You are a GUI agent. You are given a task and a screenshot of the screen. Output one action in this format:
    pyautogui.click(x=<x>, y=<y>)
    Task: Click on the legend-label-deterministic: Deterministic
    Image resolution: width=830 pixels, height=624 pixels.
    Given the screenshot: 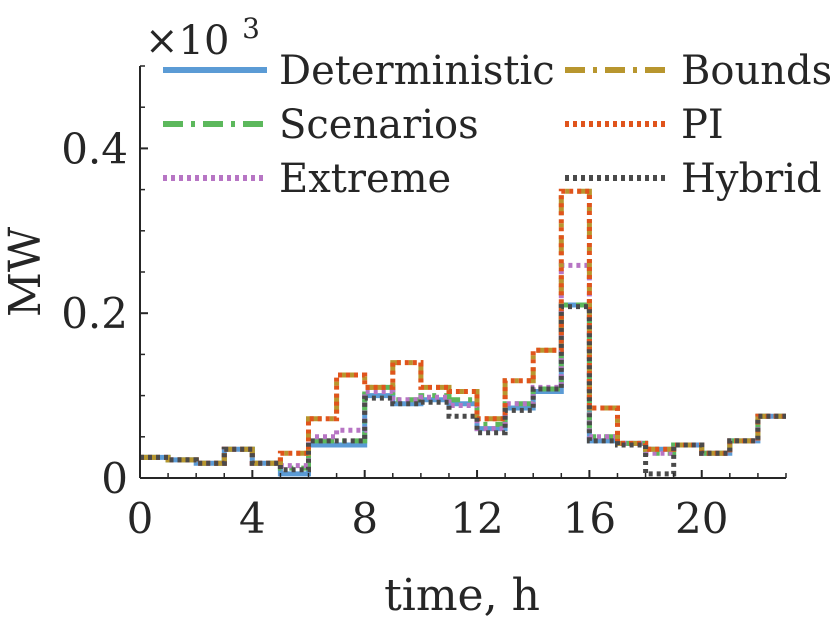 What is the action you would take?
    pyautogui.click(x=417, y=71)
    